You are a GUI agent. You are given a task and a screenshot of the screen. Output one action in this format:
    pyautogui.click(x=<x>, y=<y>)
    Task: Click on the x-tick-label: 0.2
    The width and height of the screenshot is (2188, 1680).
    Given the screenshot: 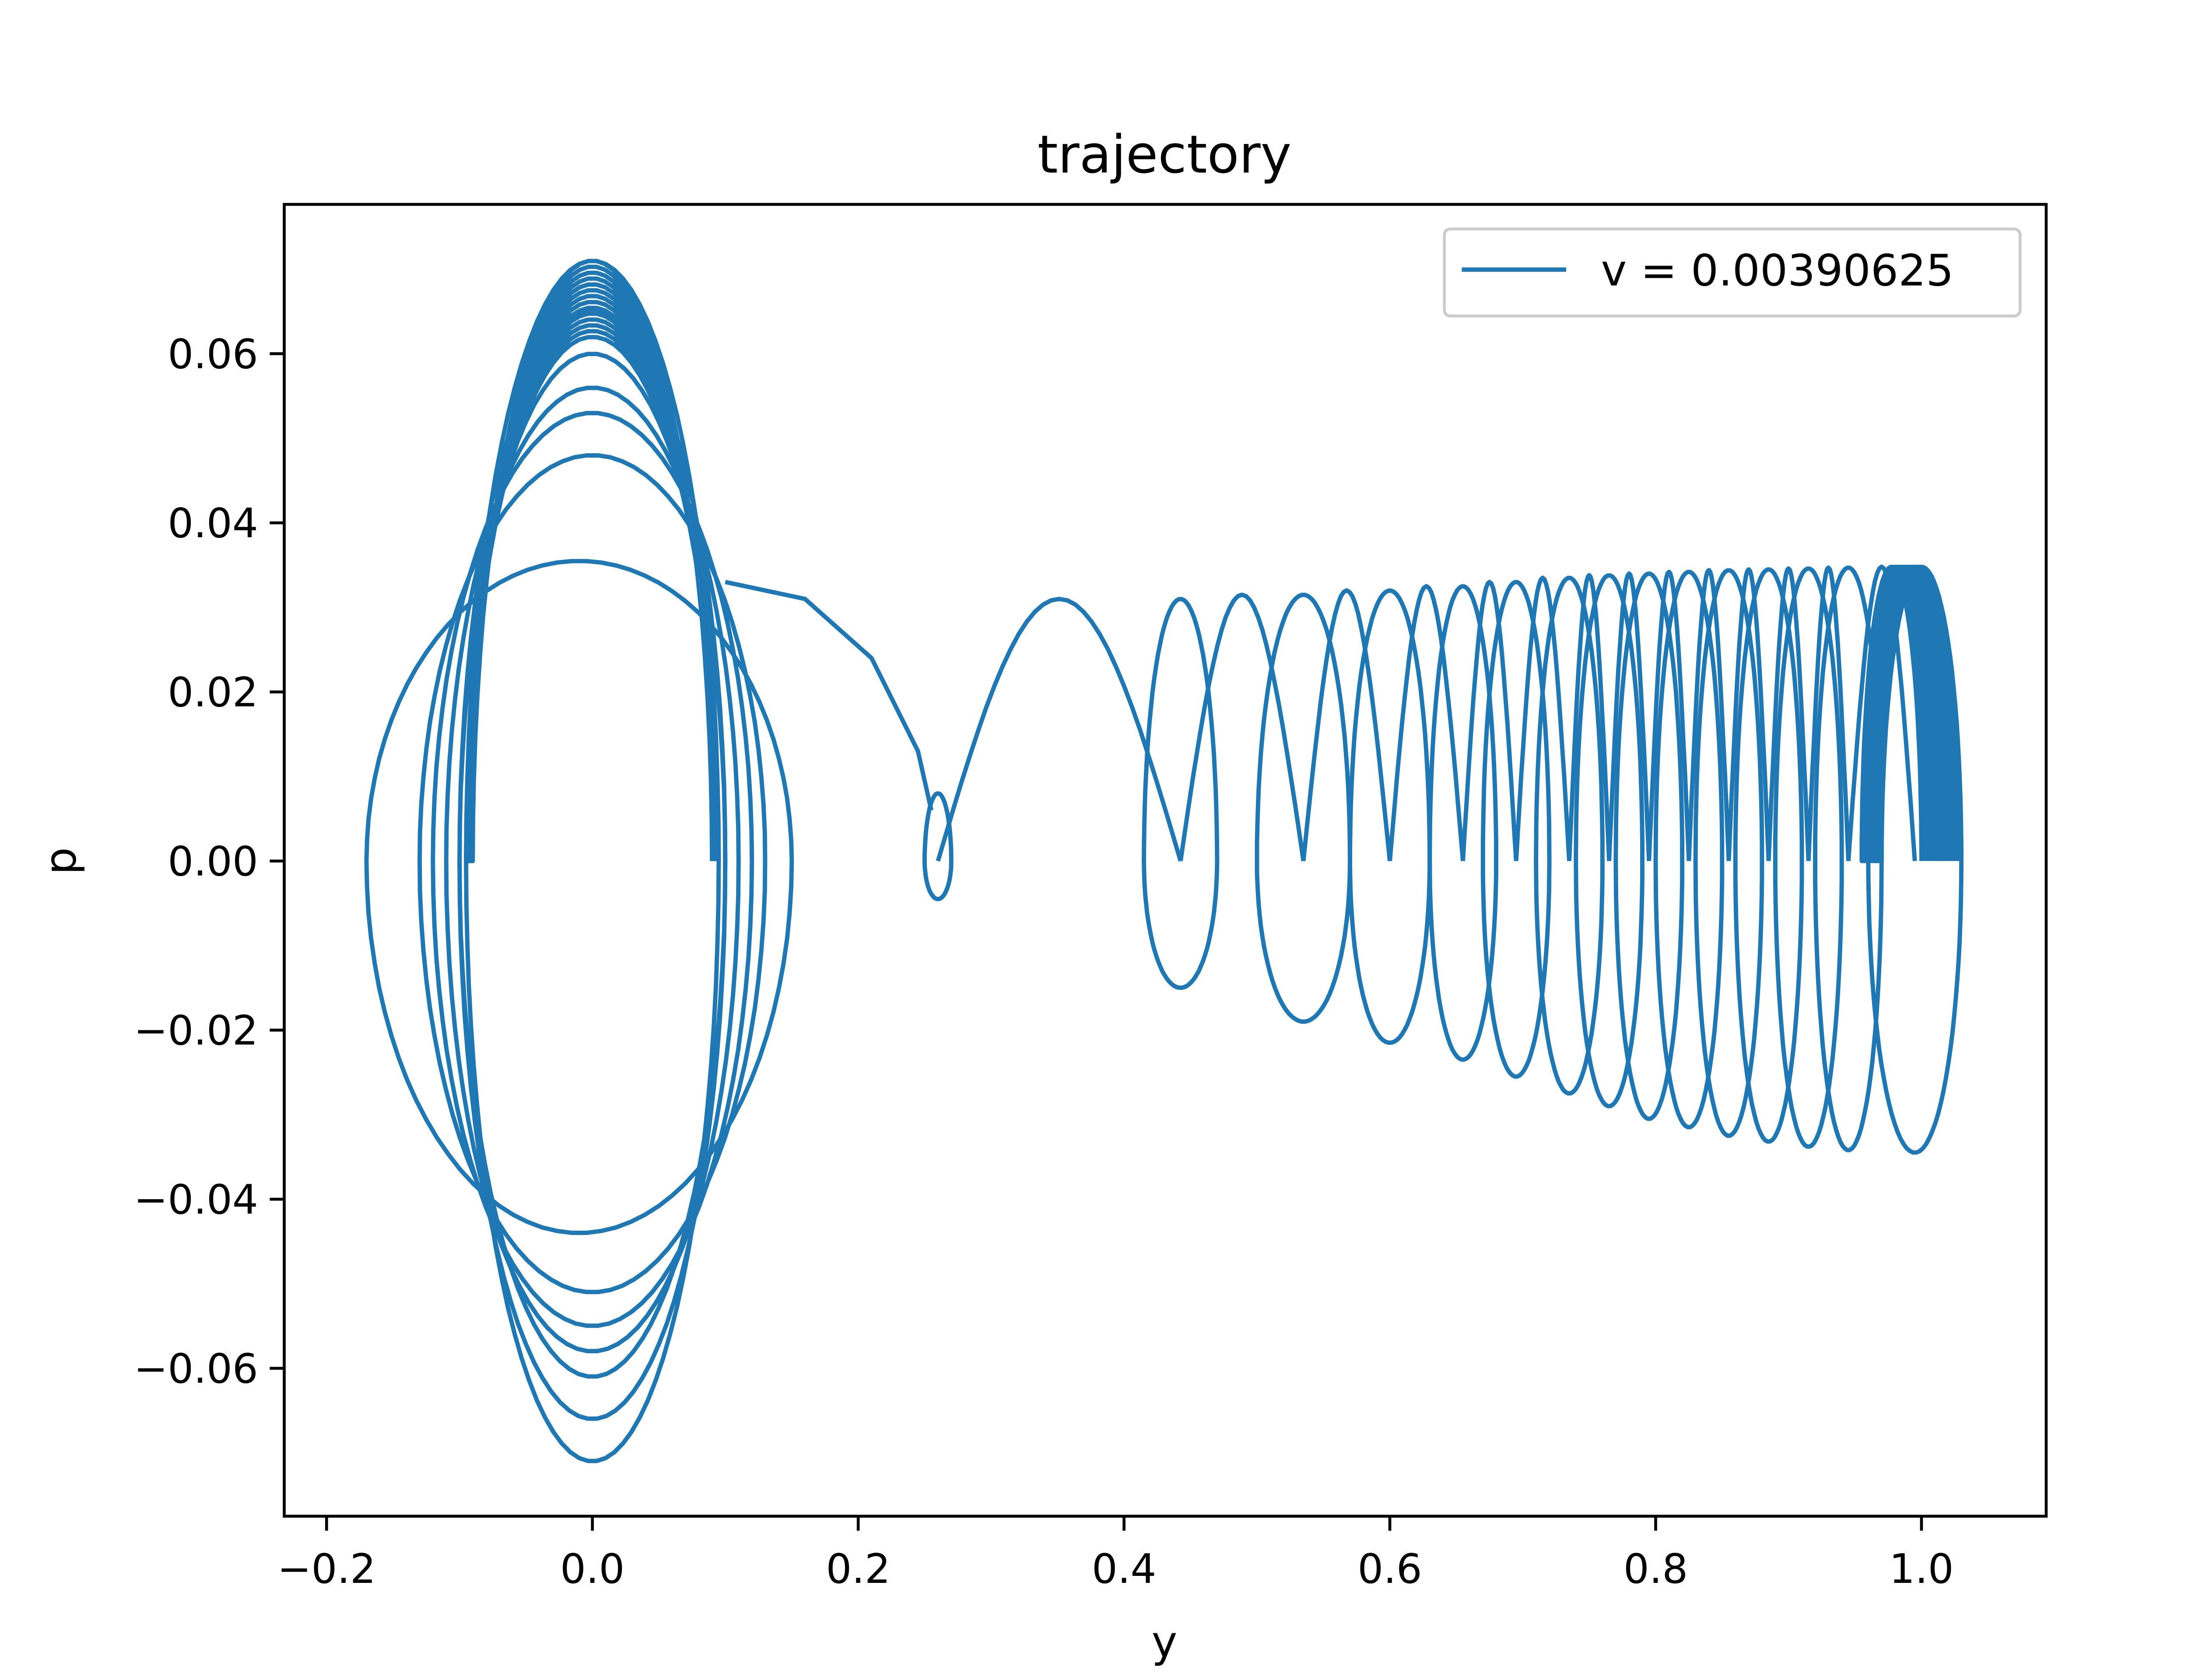 What is the action you would take?
    pyautogui.click(x=858, y=1568)
    